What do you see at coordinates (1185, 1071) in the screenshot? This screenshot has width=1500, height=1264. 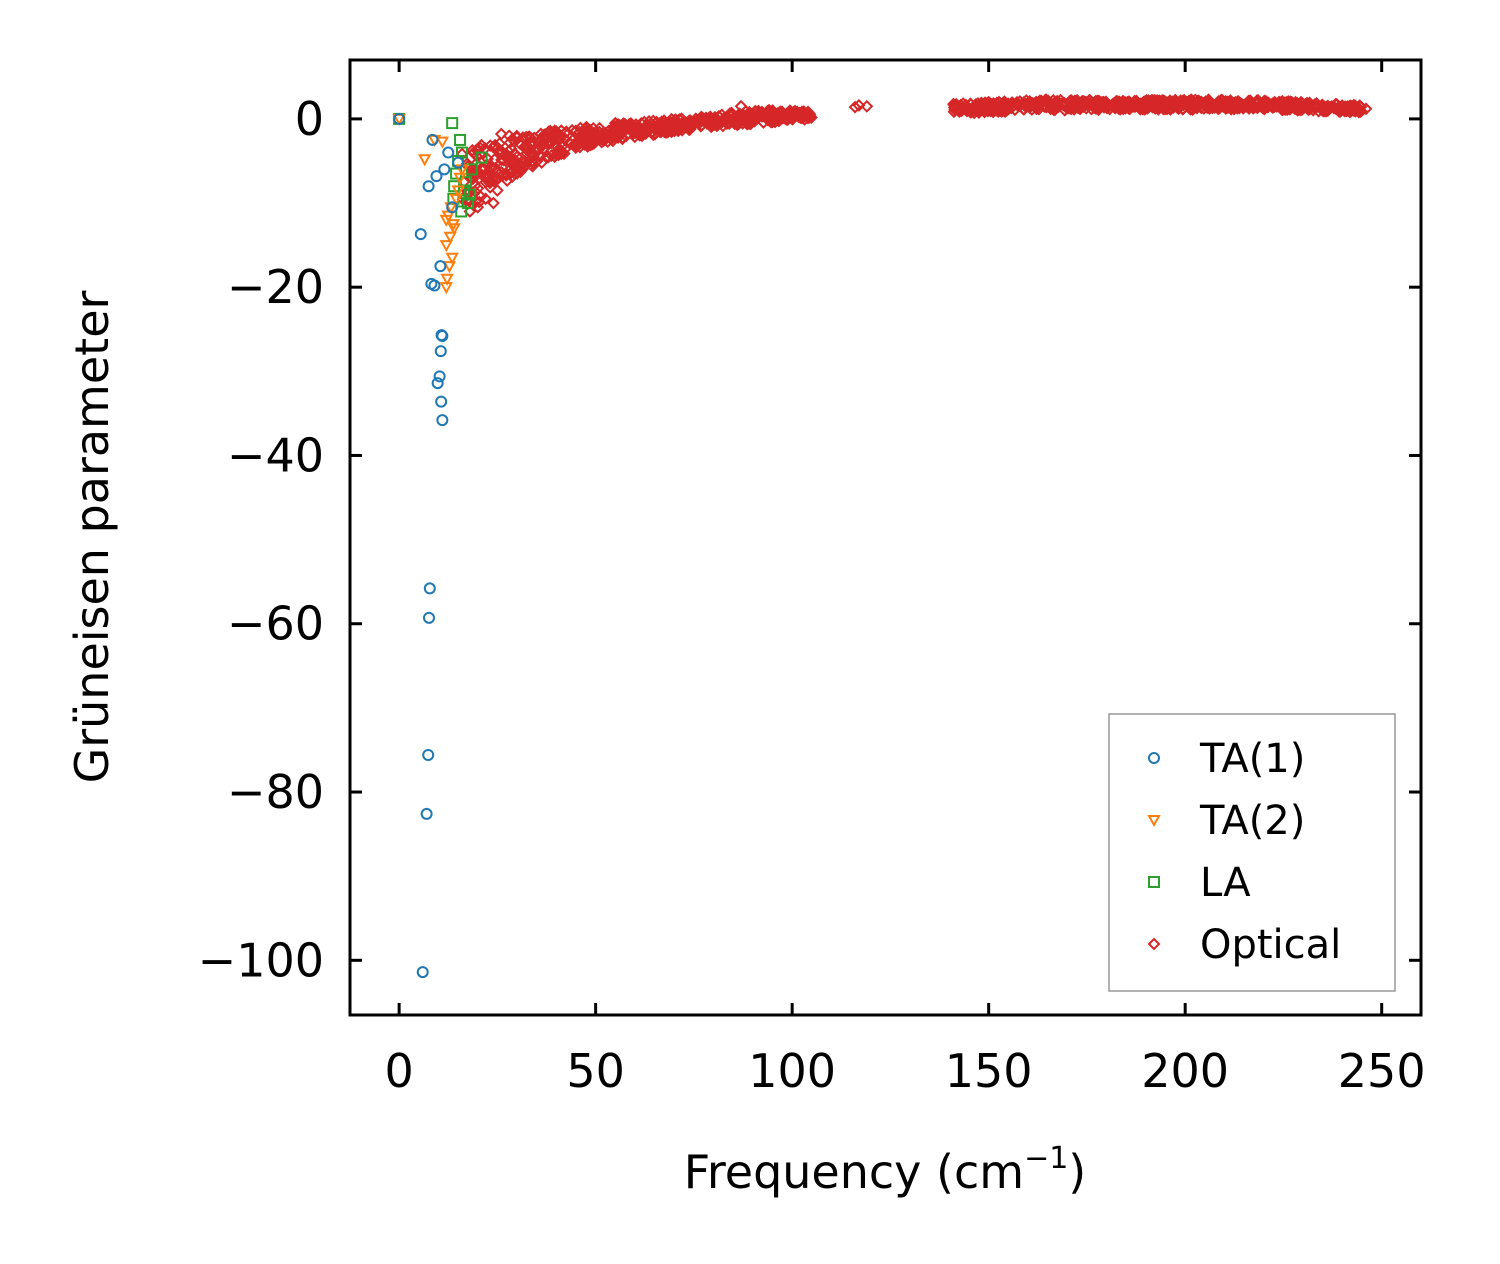 I see `x-tick-label: 200` at bounding box center [1185, 1071].